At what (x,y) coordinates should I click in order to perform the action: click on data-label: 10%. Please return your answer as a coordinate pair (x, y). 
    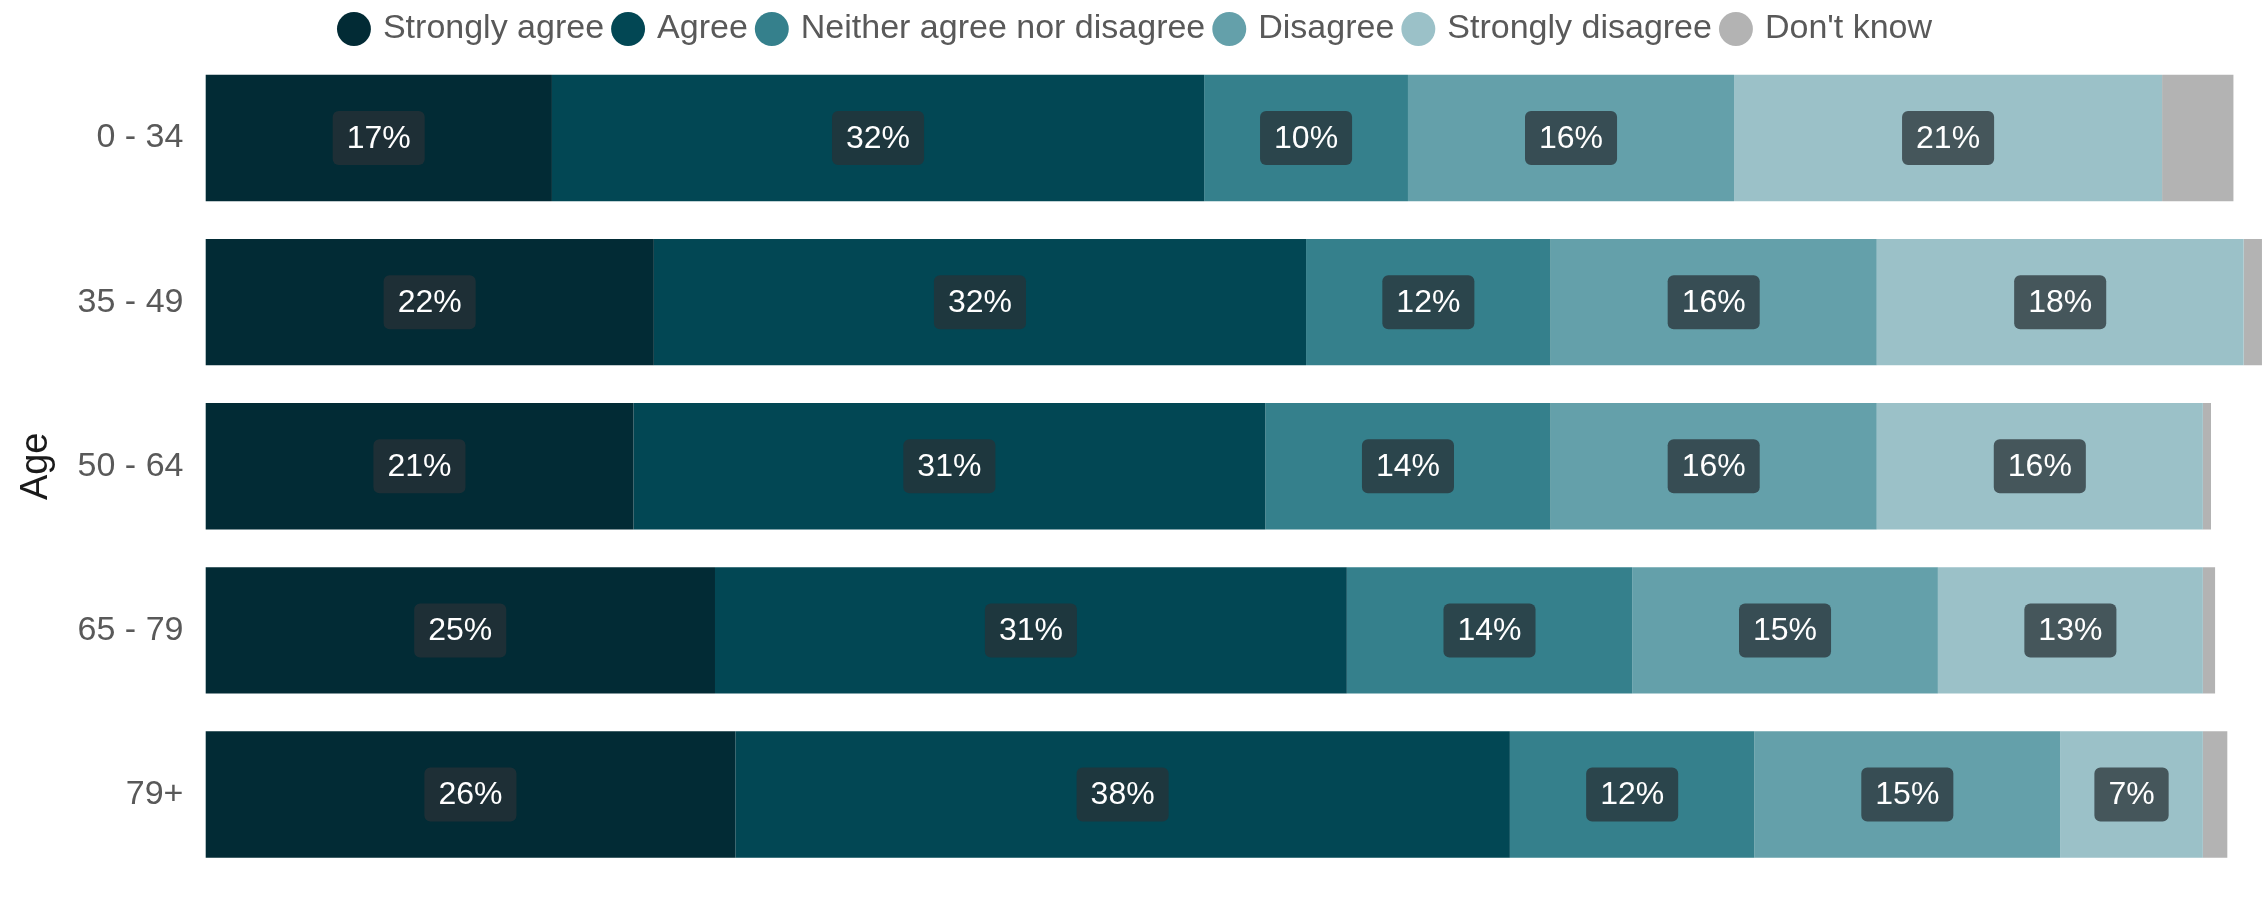
    Looking at the image, I should click on (1306, 136).